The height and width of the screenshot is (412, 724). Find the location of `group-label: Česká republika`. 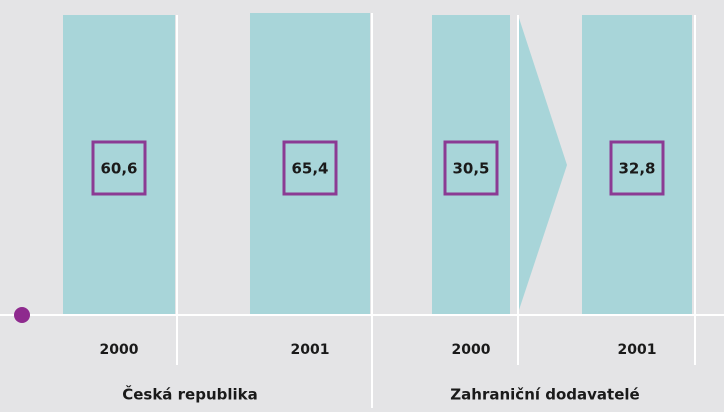

group-label: Česká republika is located at coordinates (190, 394).